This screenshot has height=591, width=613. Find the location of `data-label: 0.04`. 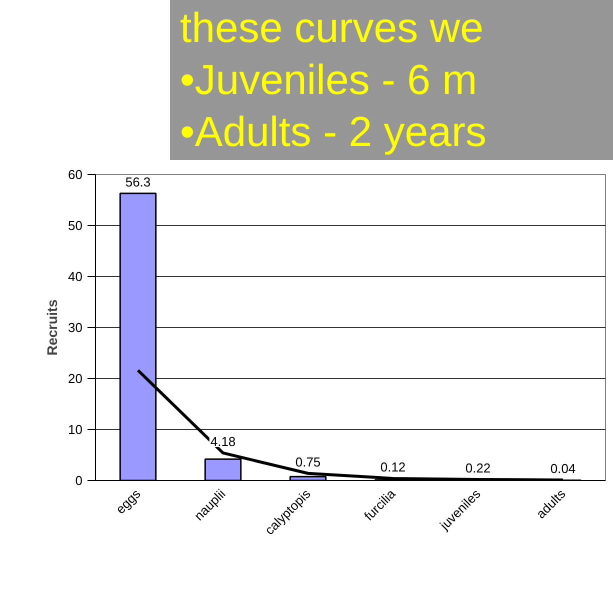

data-label: 0.04 is located at coordinates (563, 468).